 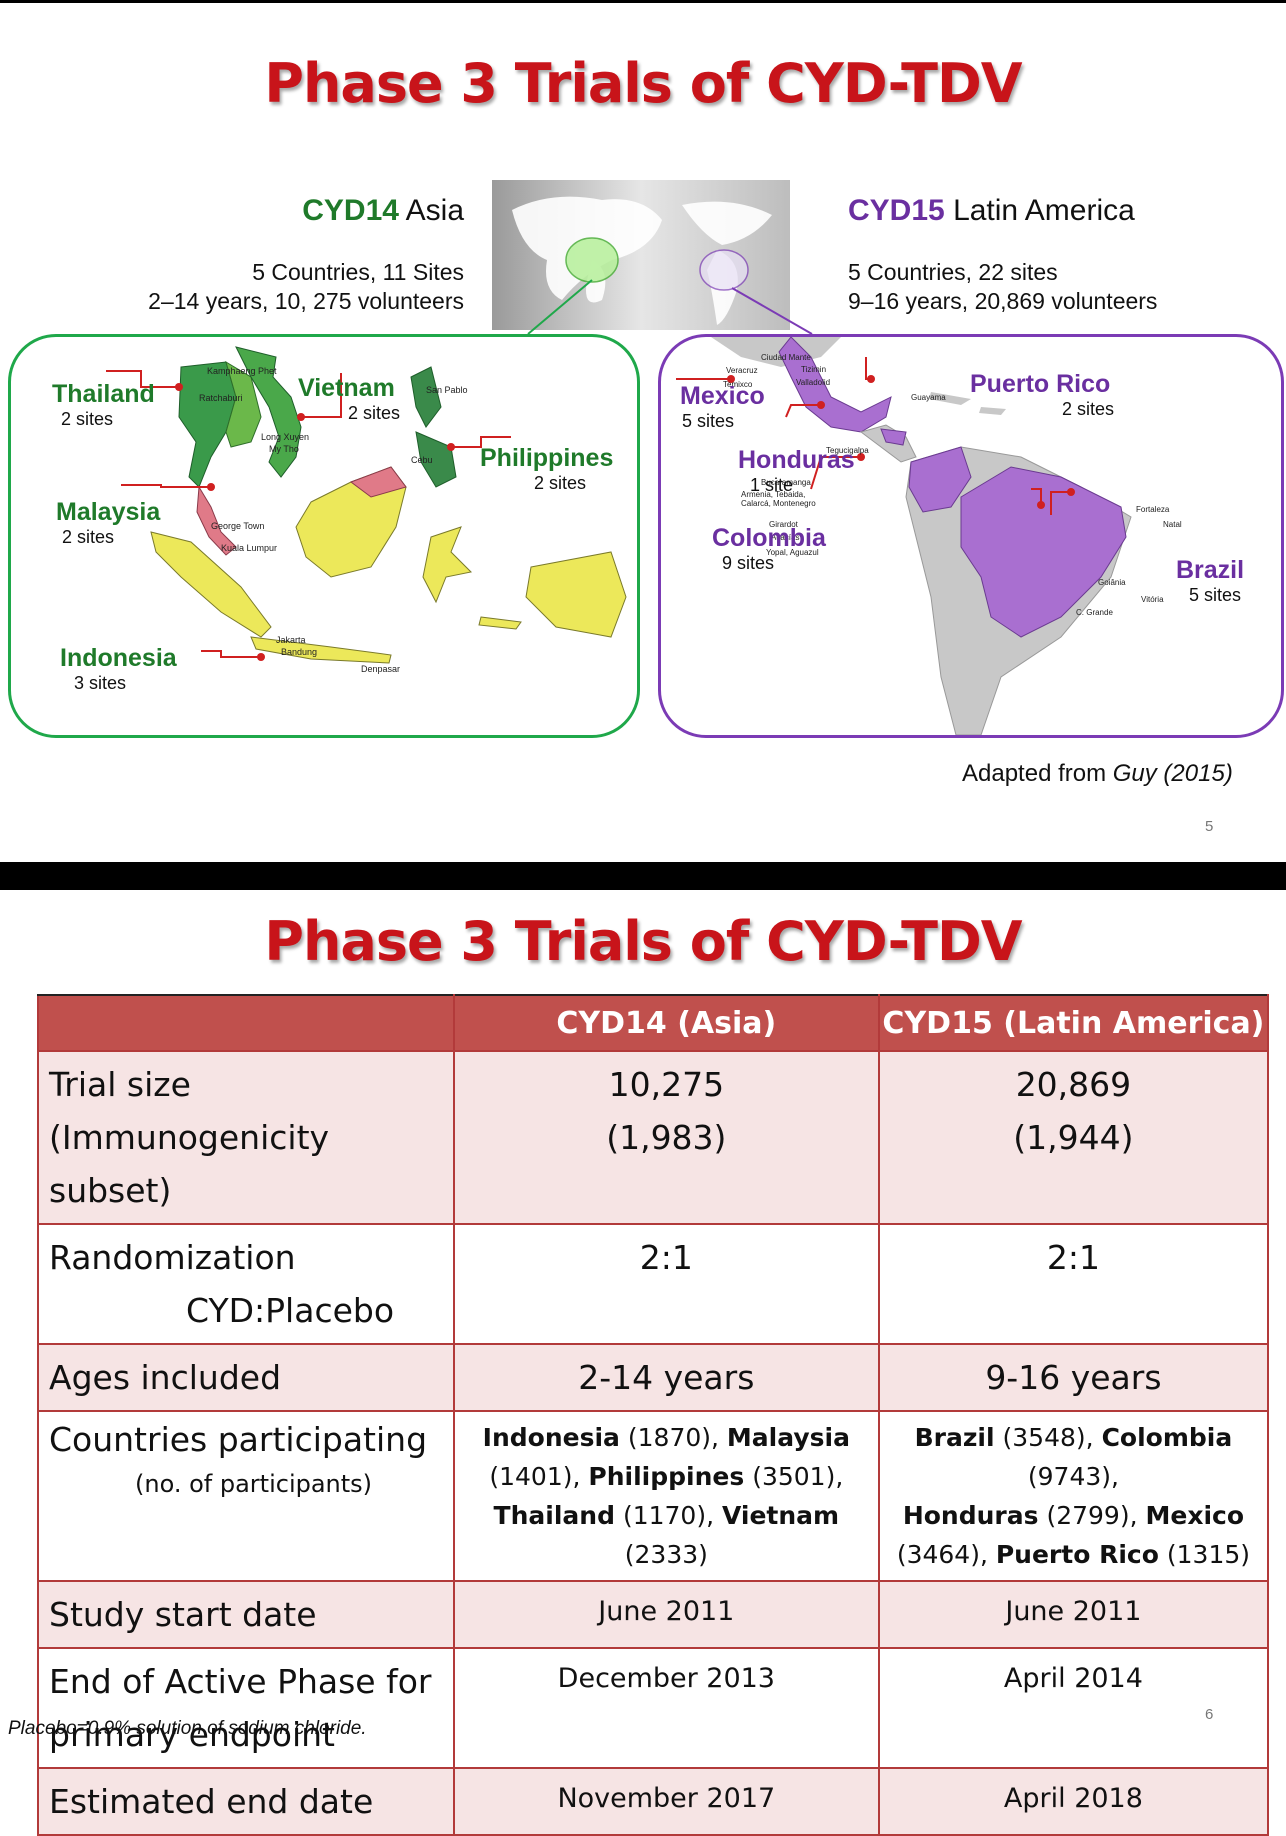 I want to click on cell-asia: 2-14 years, so click(x=666, y=1377).